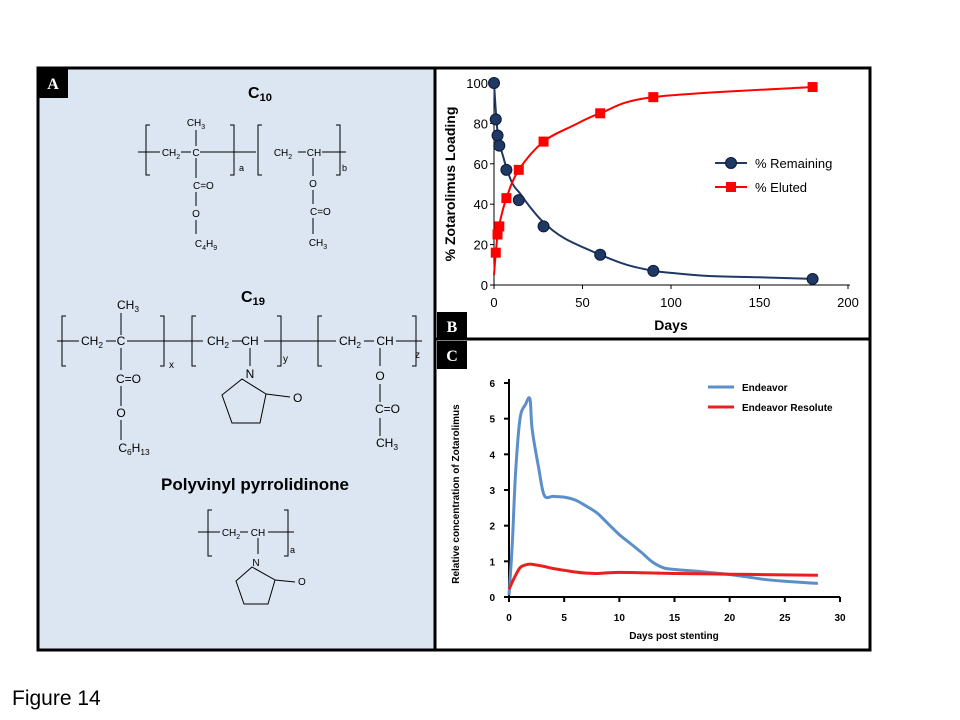 This screenshot has width=960, height=720. What do you see at coordinates (492, 562) in the screenshot?
I see `chart-c-y-tick-label: 1` at bounding box center [492, 562].